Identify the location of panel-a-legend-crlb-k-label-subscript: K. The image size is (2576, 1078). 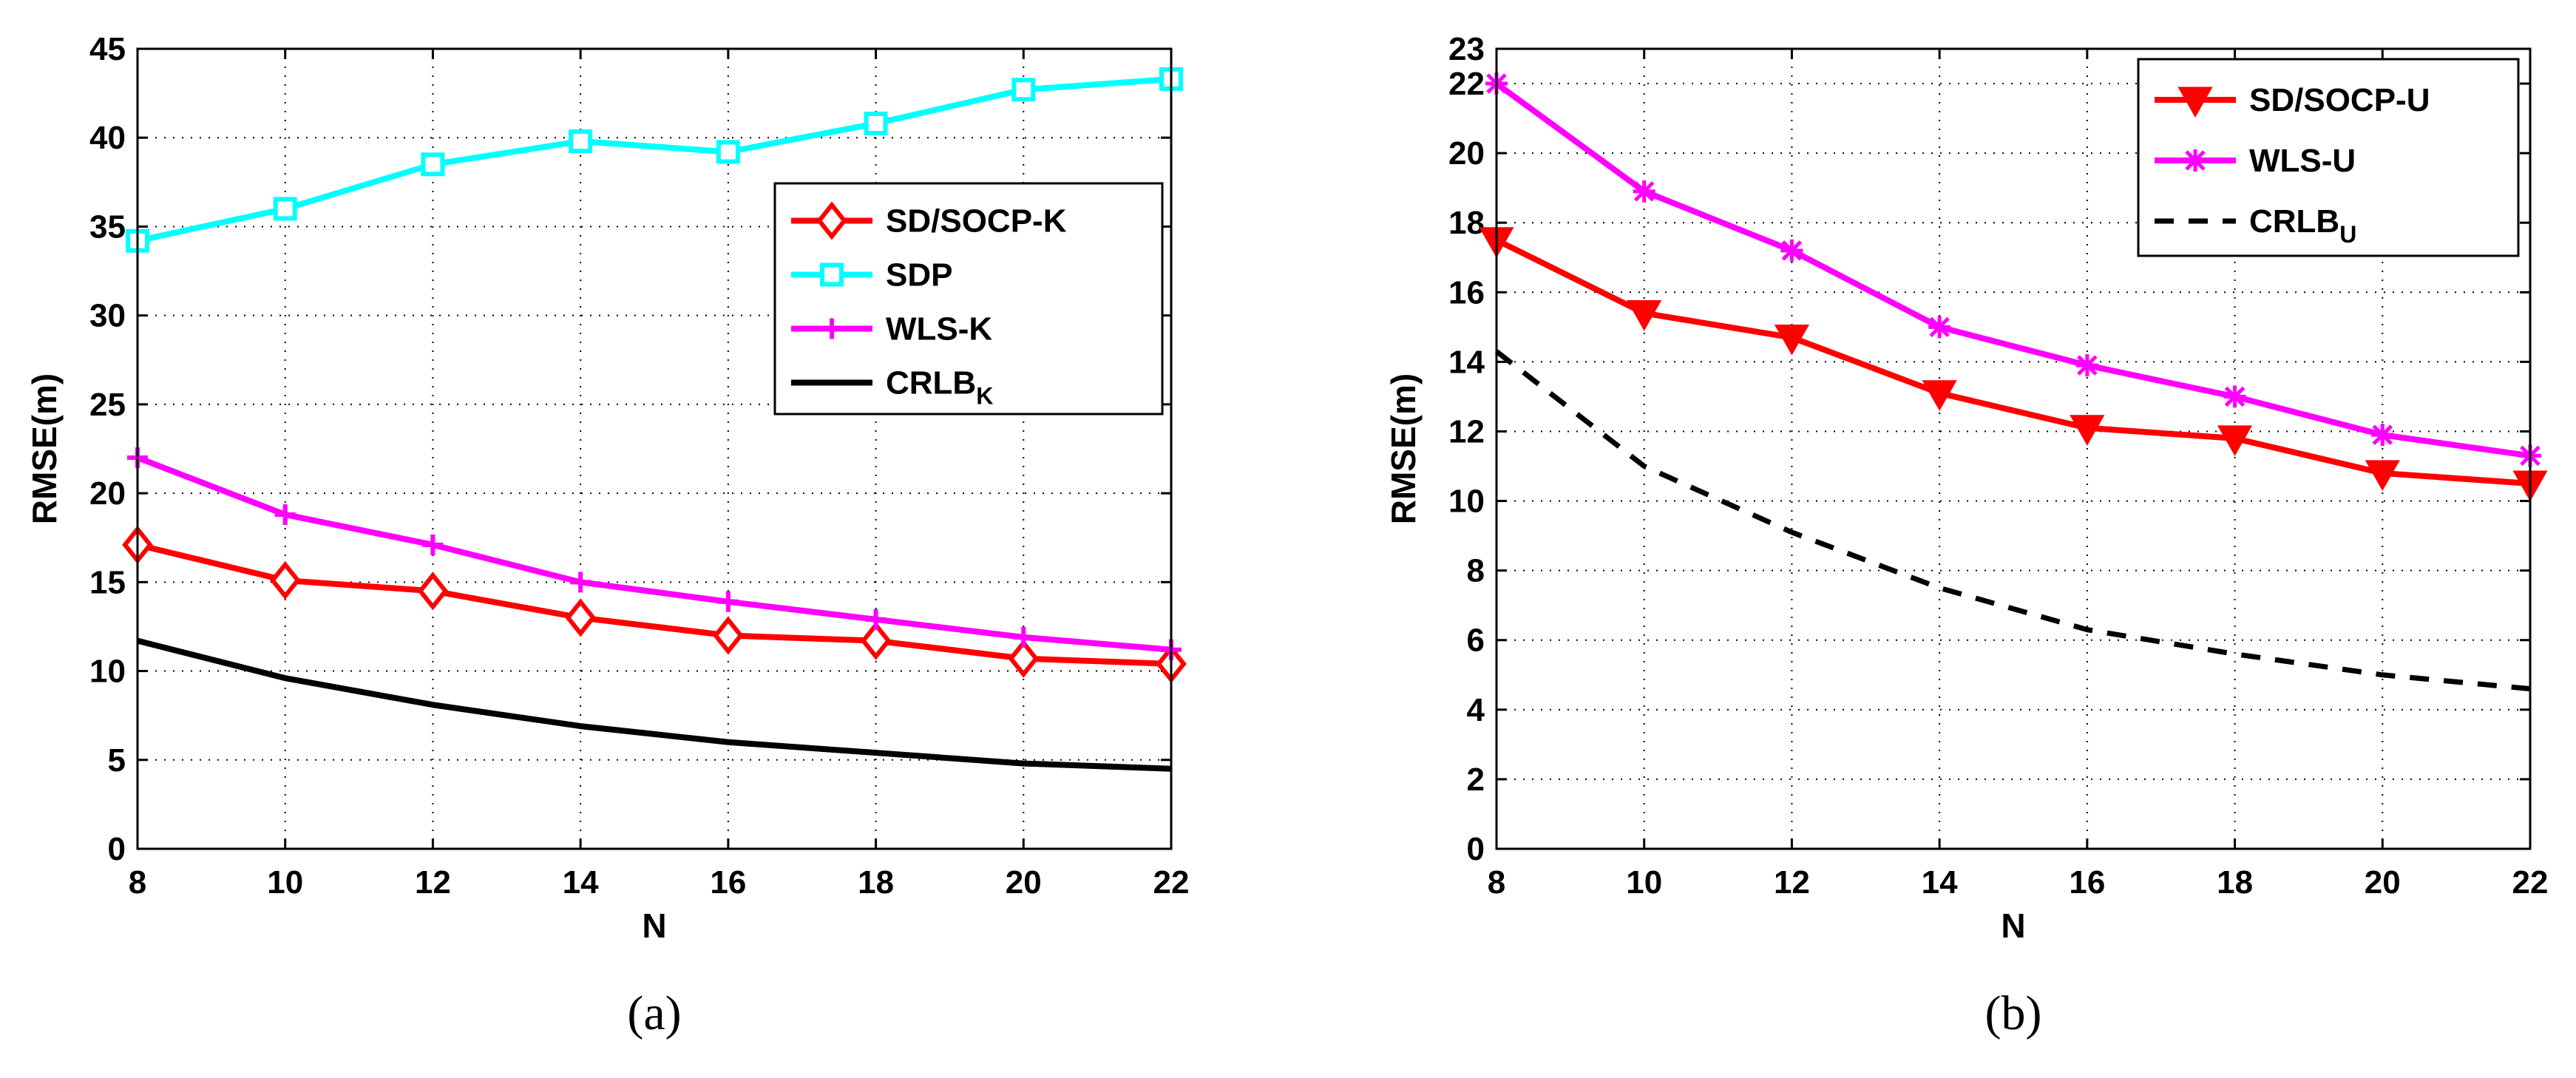
(984, 396).